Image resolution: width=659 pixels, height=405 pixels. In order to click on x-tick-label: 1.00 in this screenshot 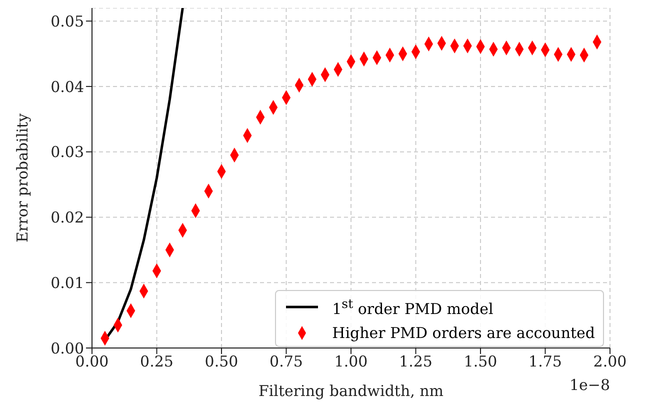, I will do `click(351, 361)`.